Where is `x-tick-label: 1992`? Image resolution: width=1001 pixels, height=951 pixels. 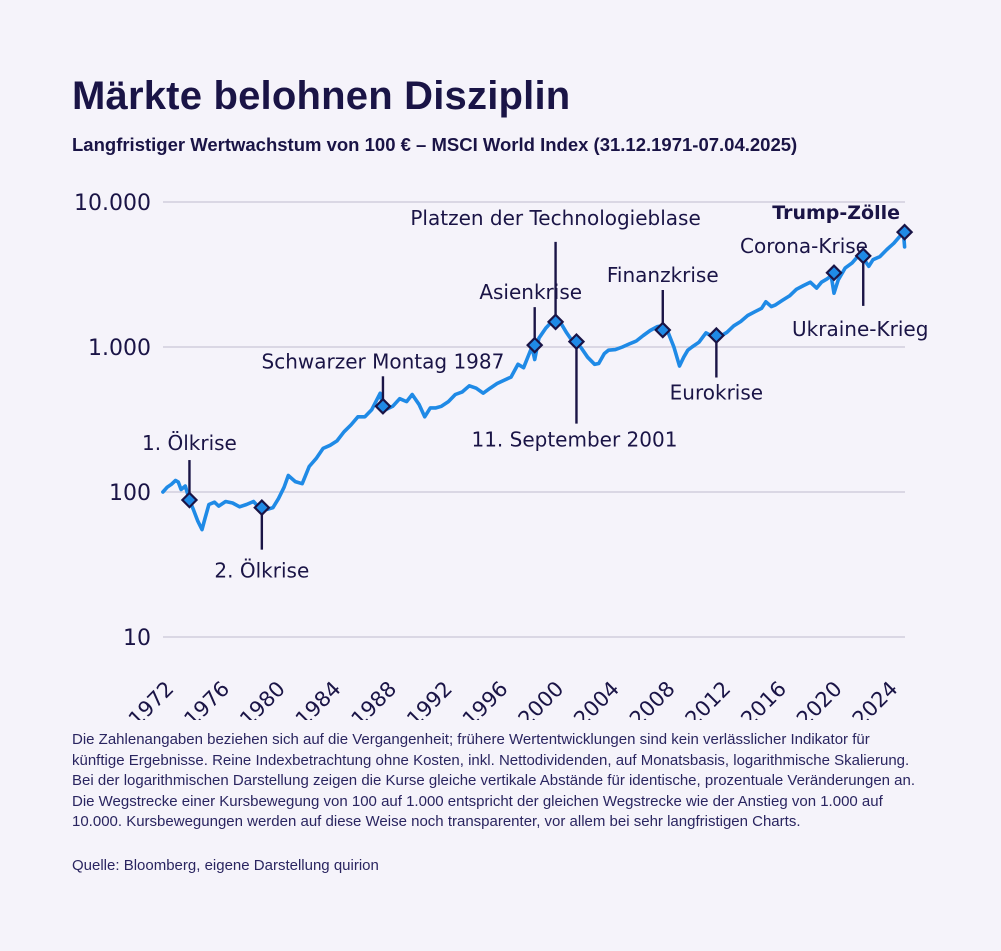 x-tick-label: 1992 is located at coordinates (429, 698).